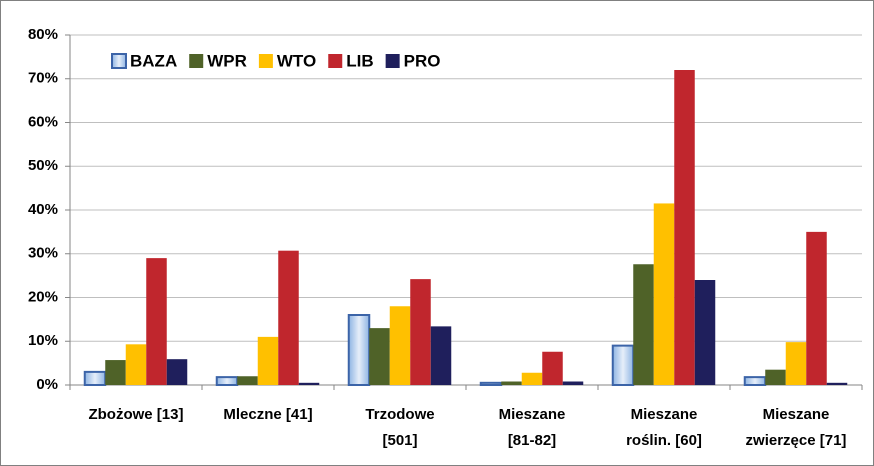 The height and width of the screenshot is (466, 874). What do you see at coordinates (796, 427) in the screenshot?
I see `x-tick-label: Mieszane zwierzęce [71]` at bounding box center [796, 427].